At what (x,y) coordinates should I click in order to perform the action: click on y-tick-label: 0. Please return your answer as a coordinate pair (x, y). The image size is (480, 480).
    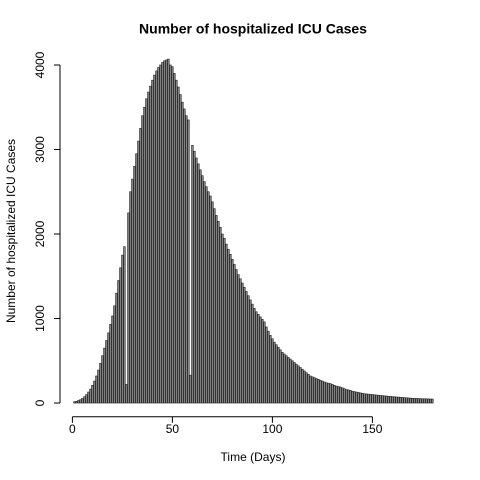
    Looking at the image, I should click on (40, 402).